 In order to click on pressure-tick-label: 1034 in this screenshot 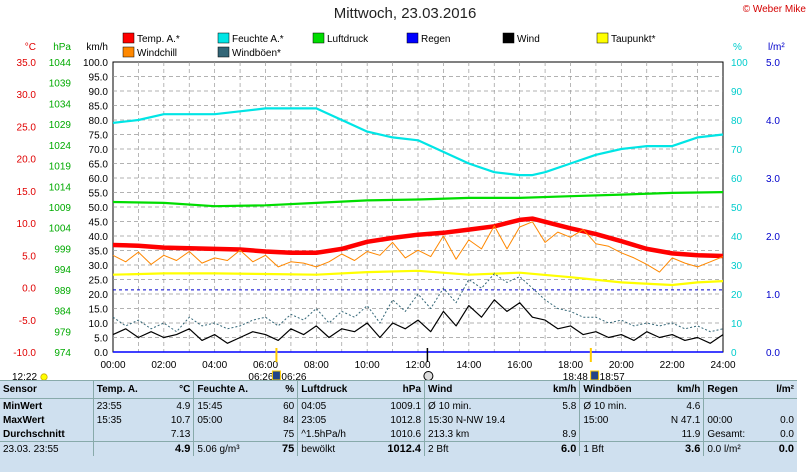, I will do `click(60, 104)`.